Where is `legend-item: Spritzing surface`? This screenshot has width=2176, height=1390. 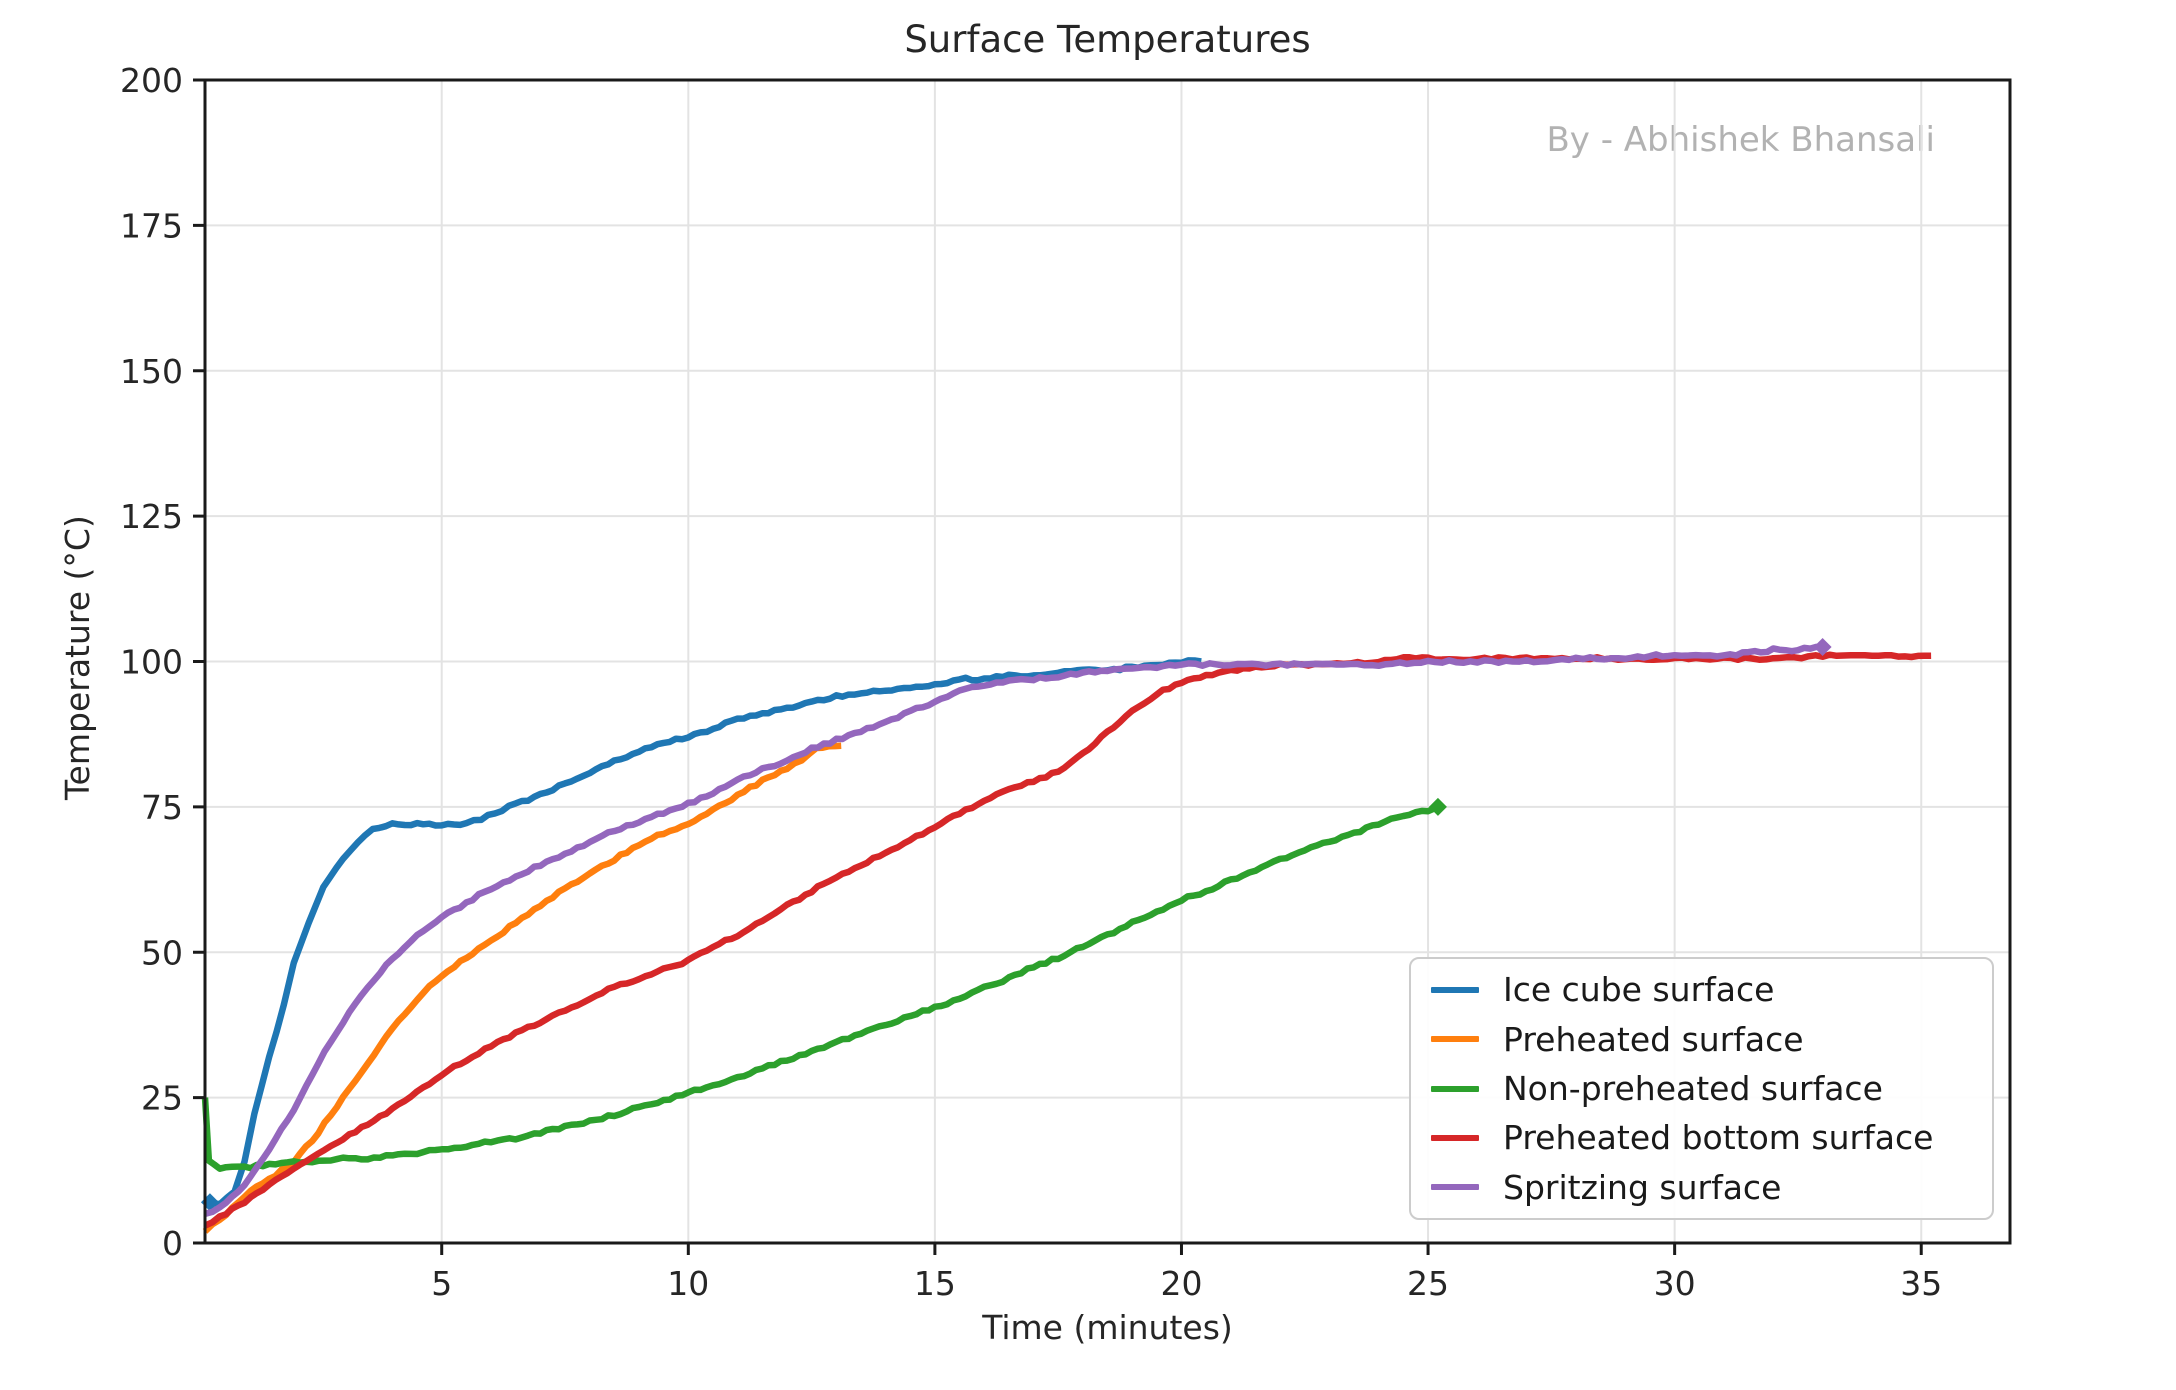 legend-item: Spritzing surface is located at coordinates (1711, 1187).